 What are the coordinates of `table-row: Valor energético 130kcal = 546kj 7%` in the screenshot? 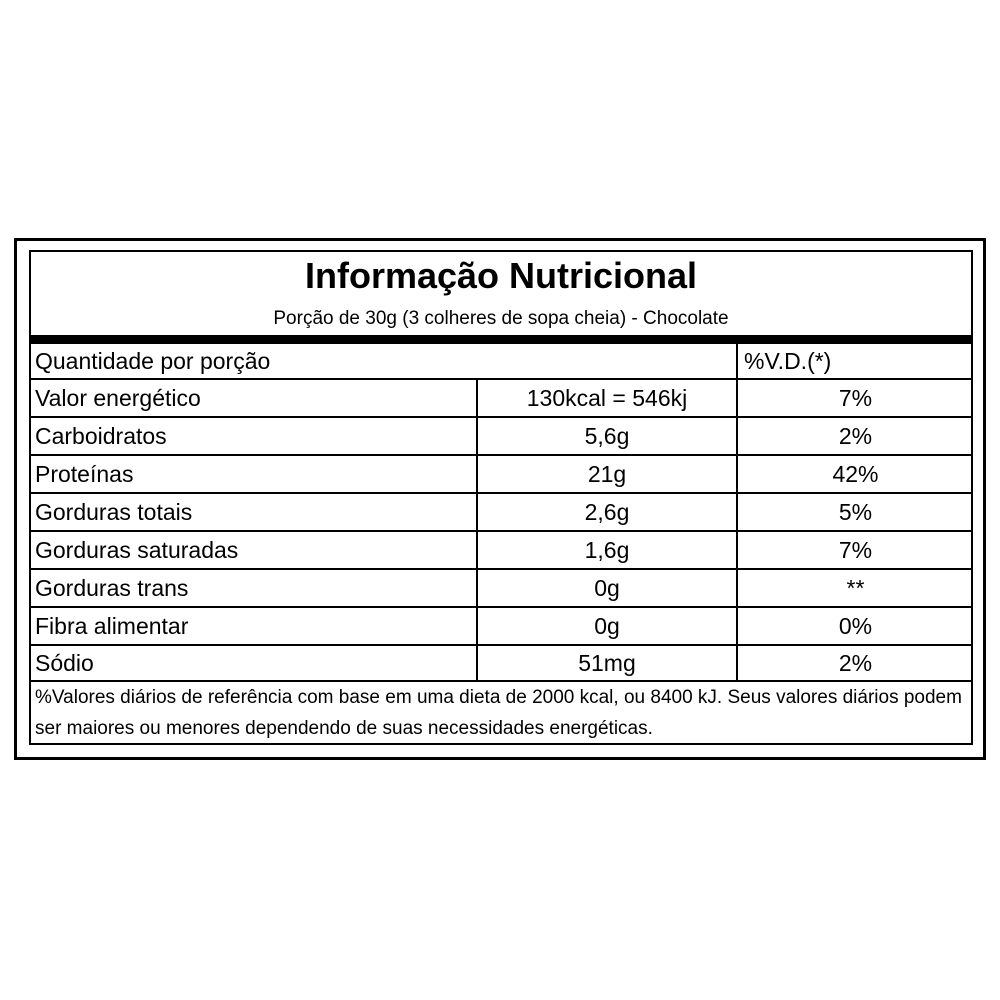 It's located at (501, 399).